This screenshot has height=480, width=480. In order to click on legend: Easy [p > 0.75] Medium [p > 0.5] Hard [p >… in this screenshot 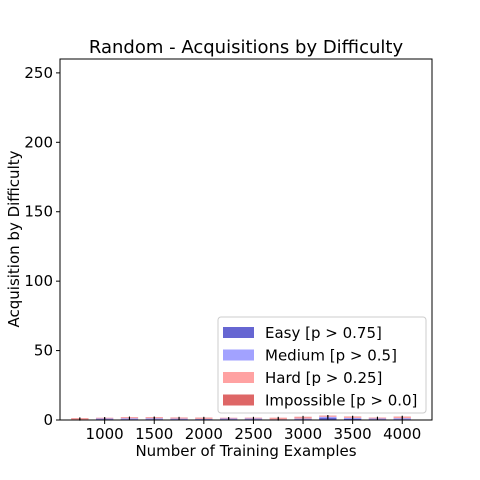, I will do `click(322, 365)`.